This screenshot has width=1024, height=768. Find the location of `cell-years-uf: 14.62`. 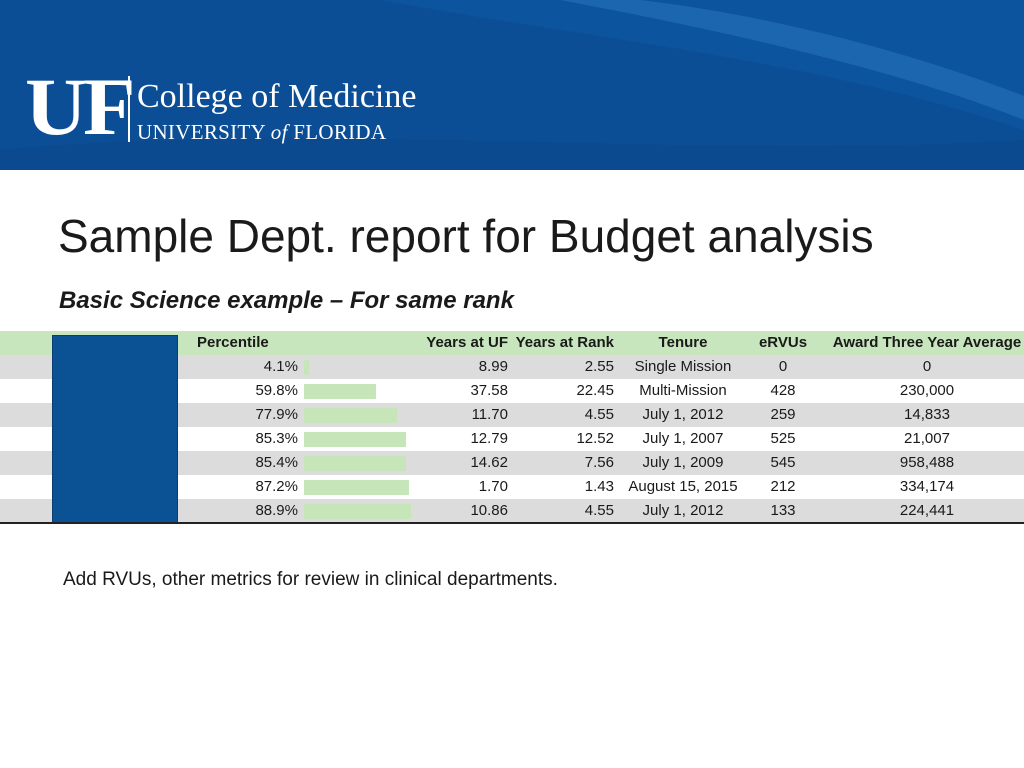

cell-years-uf: 14.62 is located at coordinates (489, 462).